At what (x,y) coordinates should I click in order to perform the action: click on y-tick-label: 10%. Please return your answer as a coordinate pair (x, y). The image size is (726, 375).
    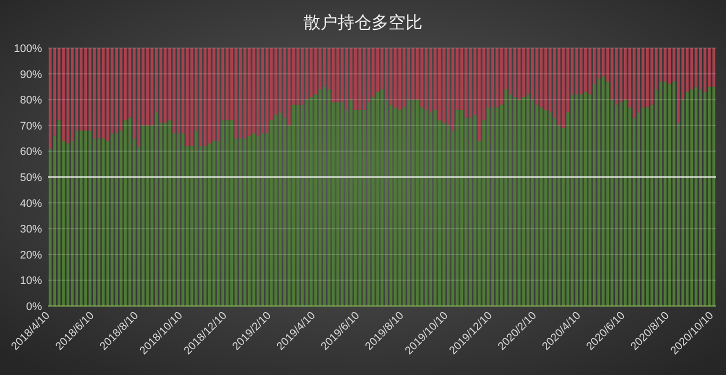
    Looking at the image, I should click on (31, 281).